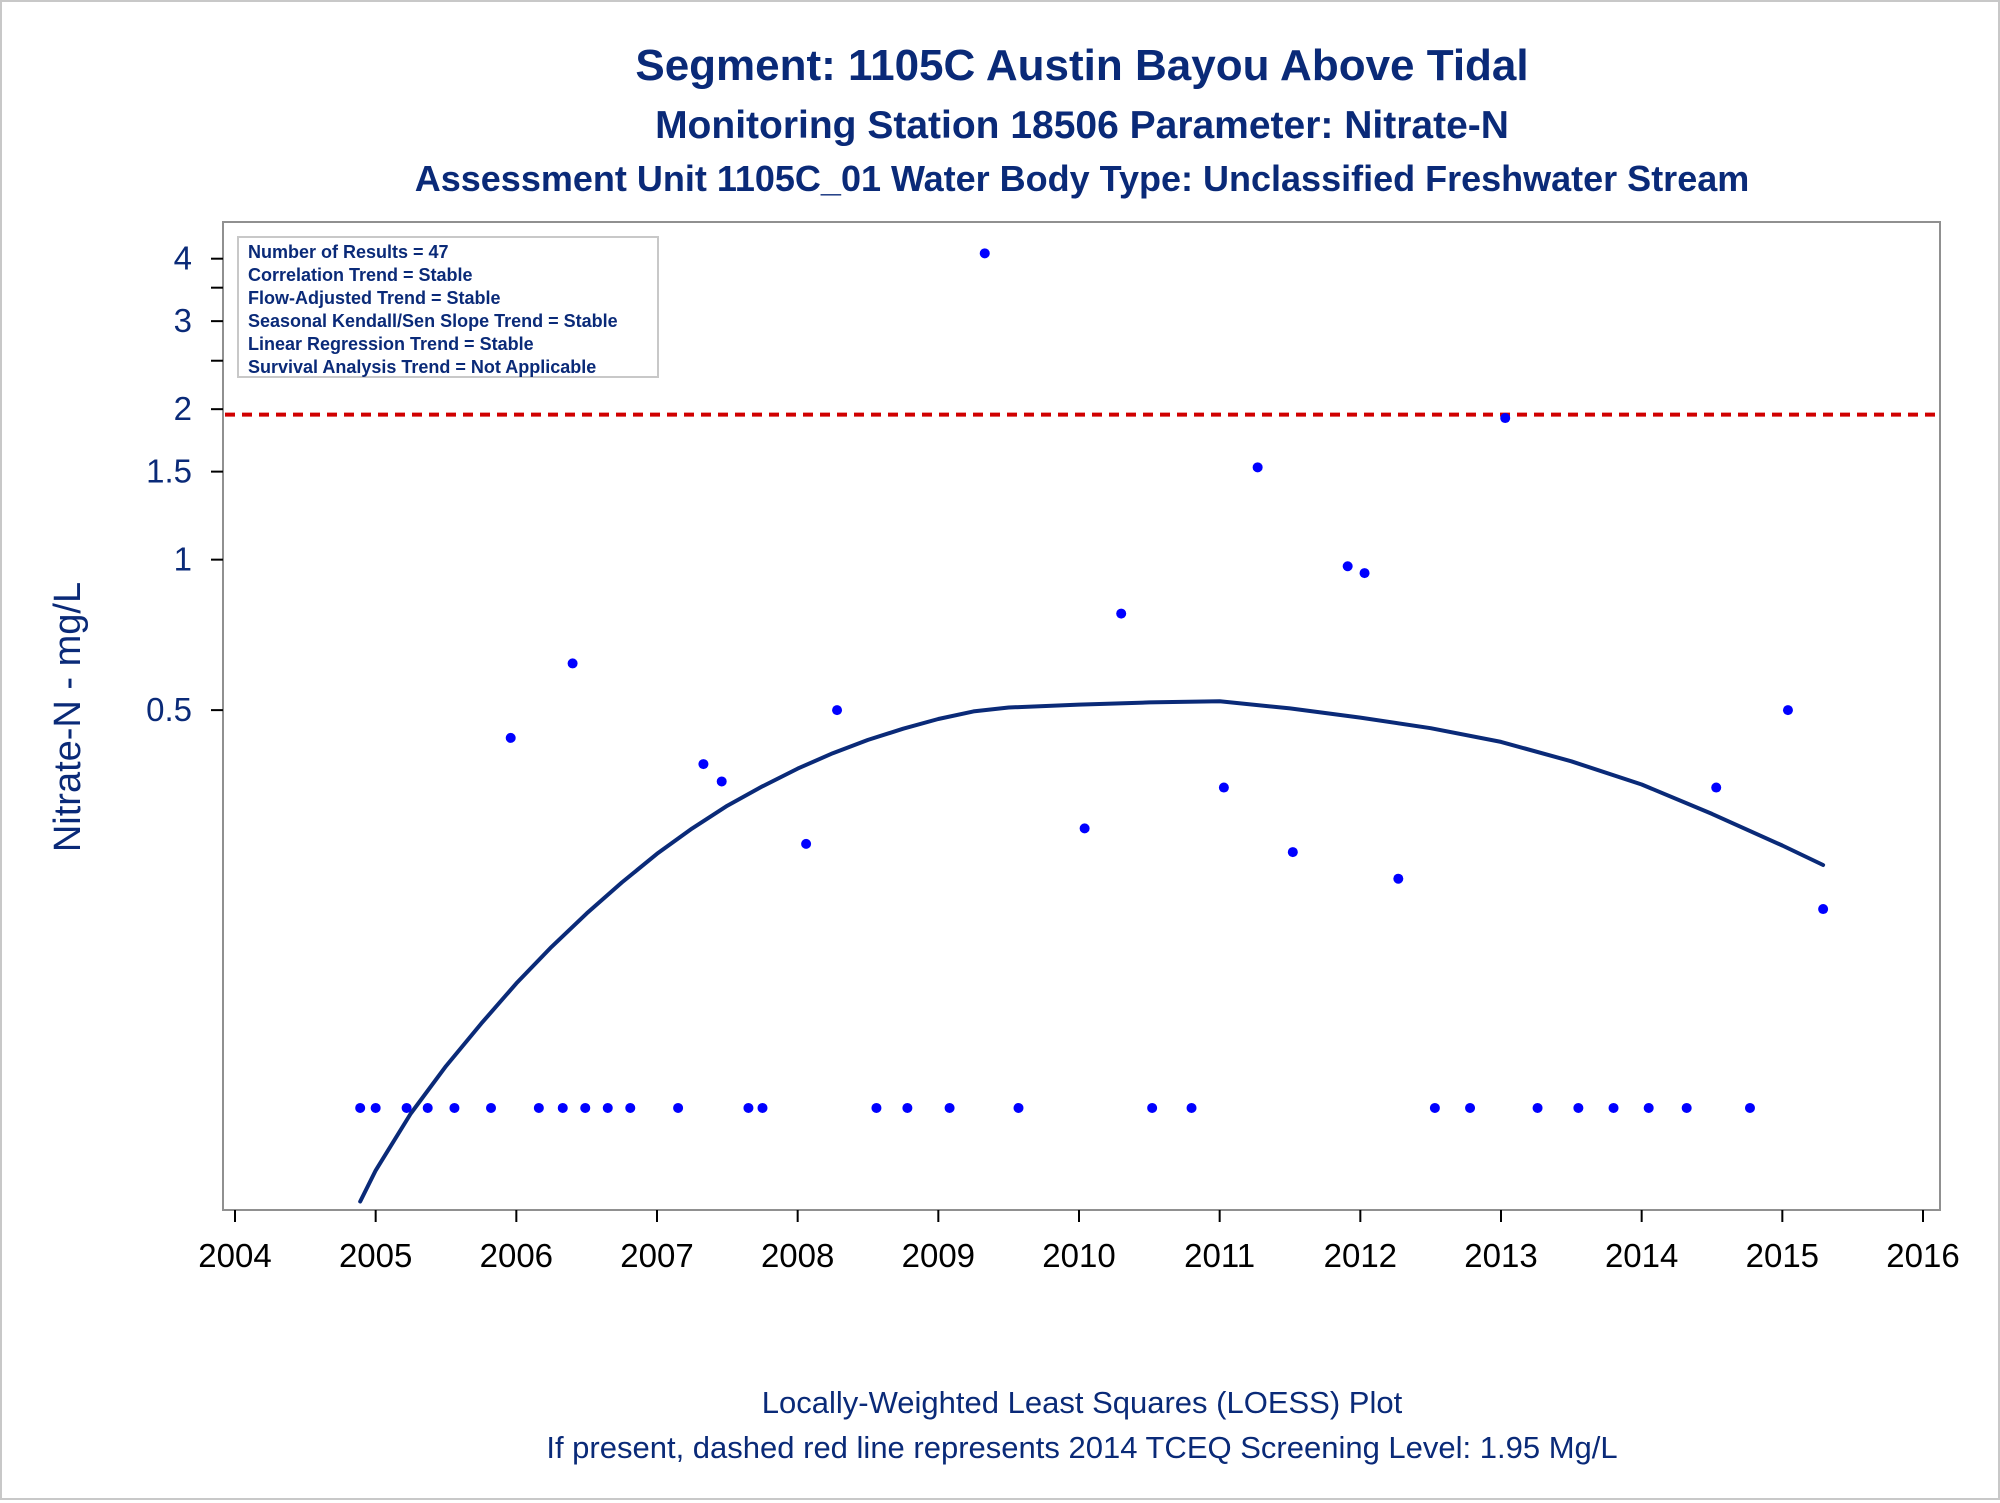 The image size is (2000, 1503). Describe the element at coordinates (169, 471) in the screenshot. I see `y-tick-label: 1.5` at that location.